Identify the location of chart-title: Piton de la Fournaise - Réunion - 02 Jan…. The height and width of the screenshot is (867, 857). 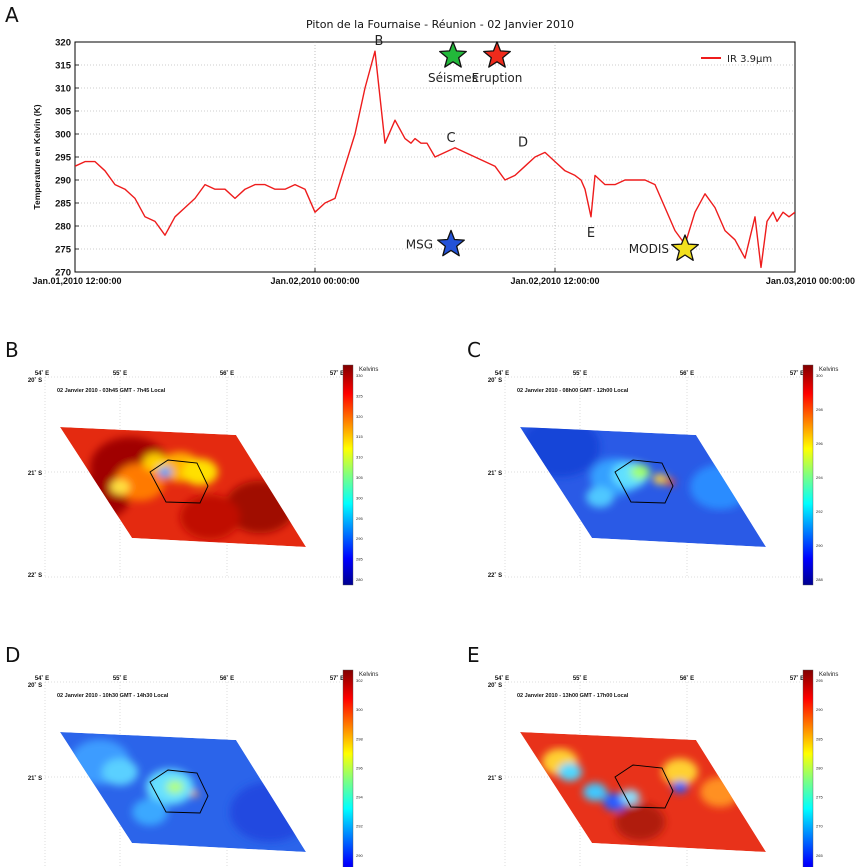
(440, 24).